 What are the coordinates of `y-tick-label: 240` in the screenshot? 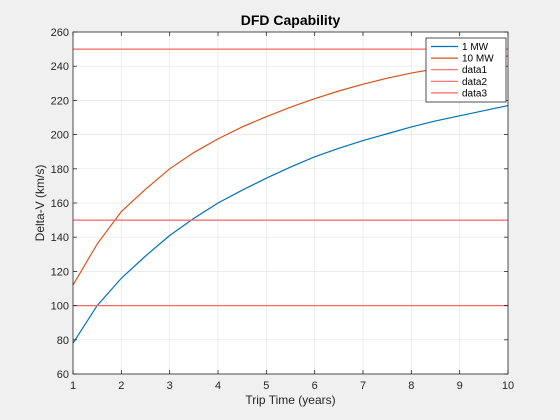 It's located at (60, 67).